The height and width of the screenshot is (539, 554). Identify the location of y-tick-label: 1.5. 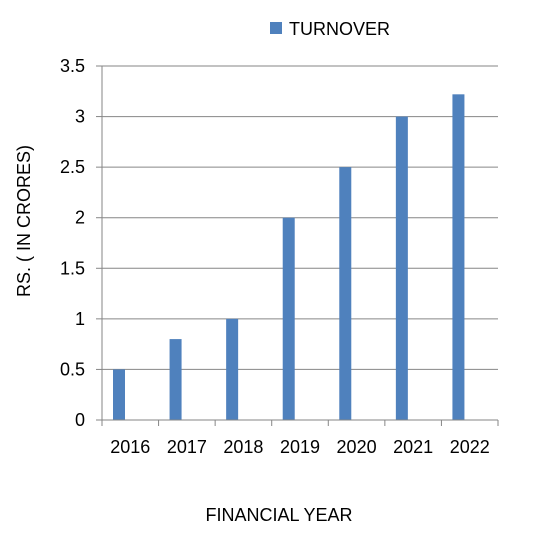
(72, 268).